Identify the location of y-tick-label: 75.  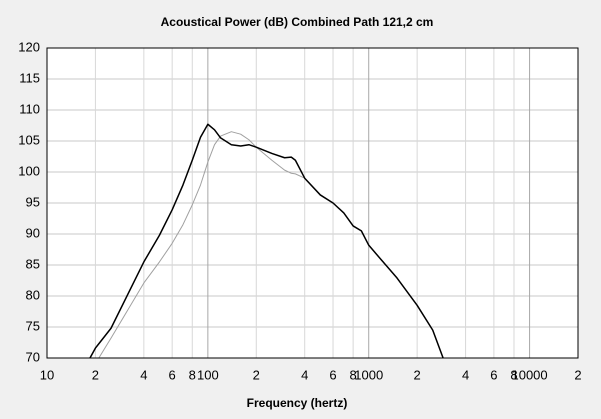
(33, 325).